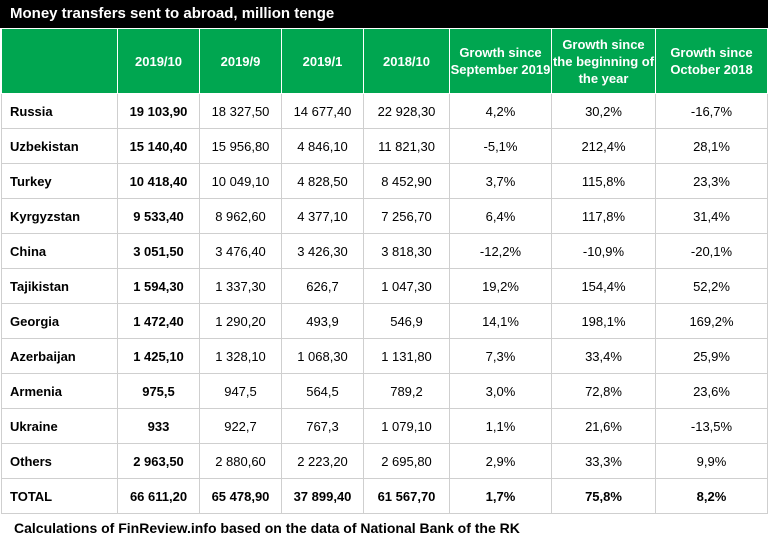  What do you see at coordinates (59, 216) in the screenshot?
I see `row-label: Kyrgyzstan` at bounding box center [59, 216].